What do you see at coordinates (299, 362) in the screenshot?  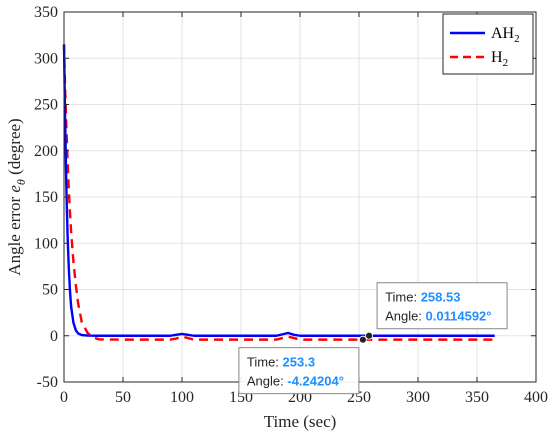 I see `datatip-time-value: 253.3` at bounding box center [299, 362].